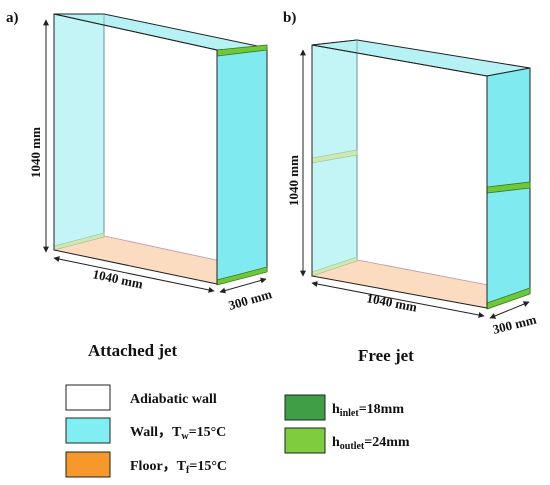  Describe the element at coordinates (12, 18) in the screenshot. I see `panel-a-label: a)` at that location.